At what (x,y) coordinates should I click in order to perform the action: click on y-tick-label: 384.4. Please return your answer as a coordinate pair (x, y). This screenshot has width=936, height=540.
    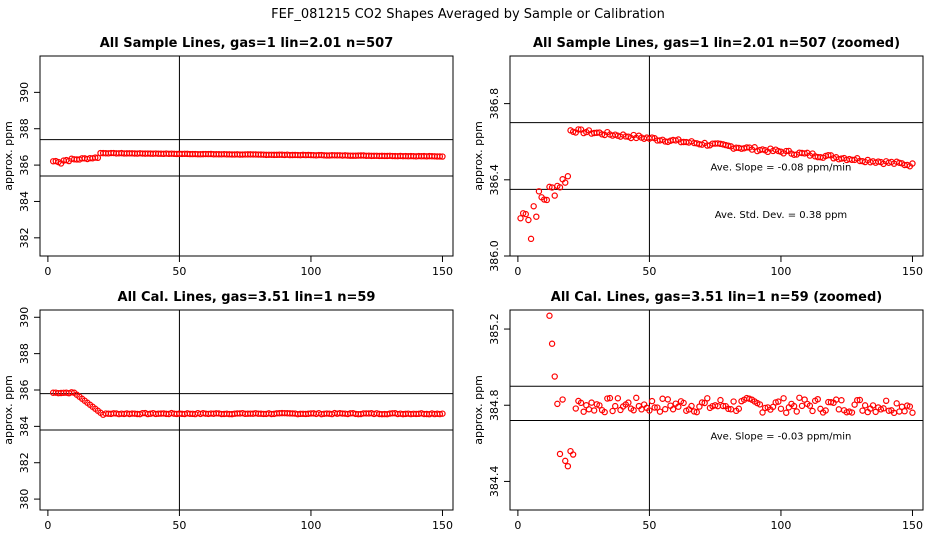
    Looking at the image, I should click on (494, 482).